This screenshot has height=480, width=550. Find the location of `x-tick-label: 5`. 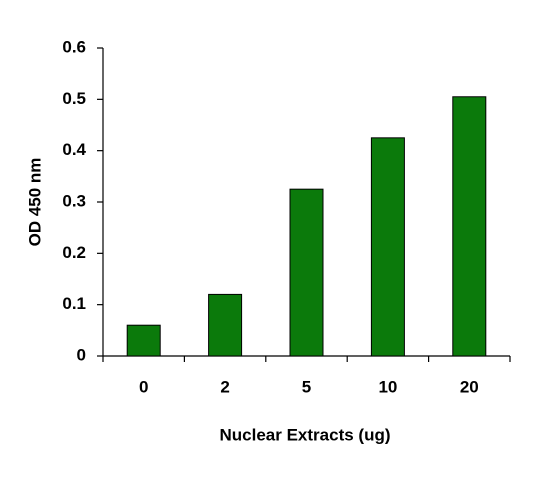

x-tick-label: 5 is located at coordinates (306, 386).